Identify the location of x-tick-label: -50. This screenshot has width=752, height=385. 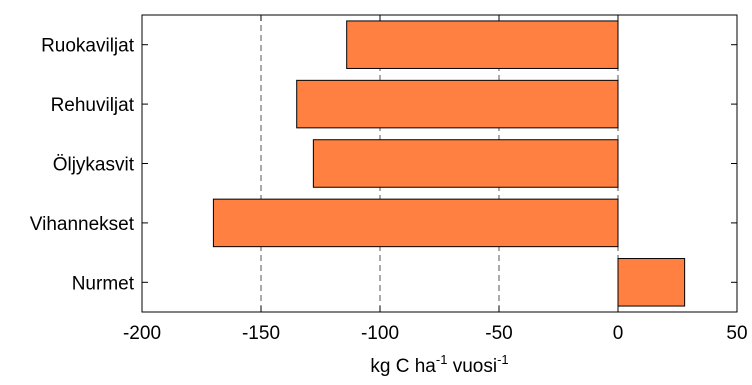
(498, 333).